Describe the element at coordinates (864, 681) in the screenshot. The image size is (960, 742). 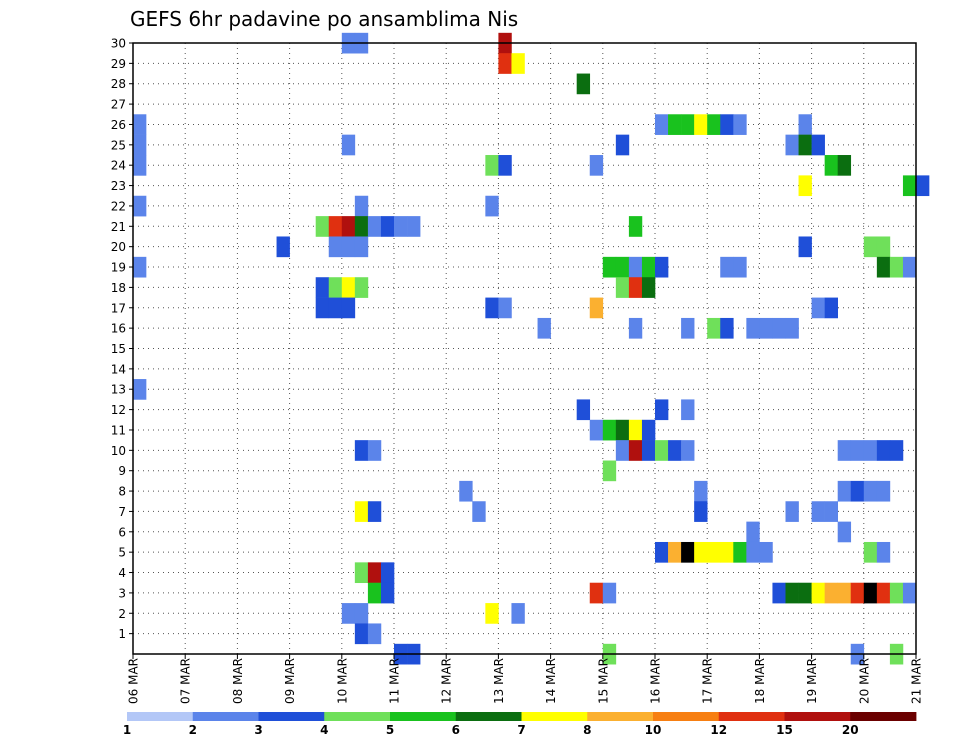
I see `x-tick-label: 20 MAR` at that location.